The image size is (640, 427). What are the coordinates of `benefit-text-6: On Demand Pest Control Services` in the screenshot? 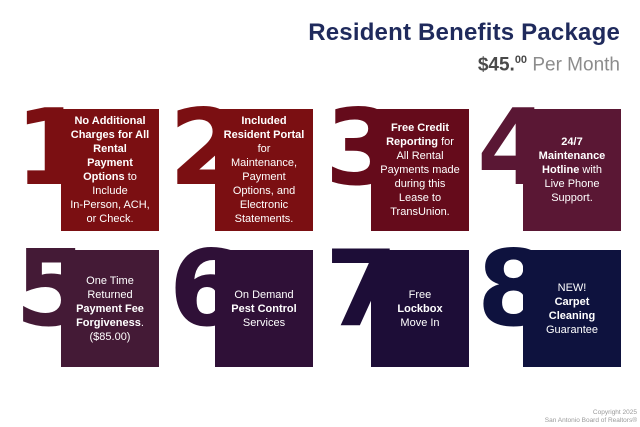 It's located at (264, 308).